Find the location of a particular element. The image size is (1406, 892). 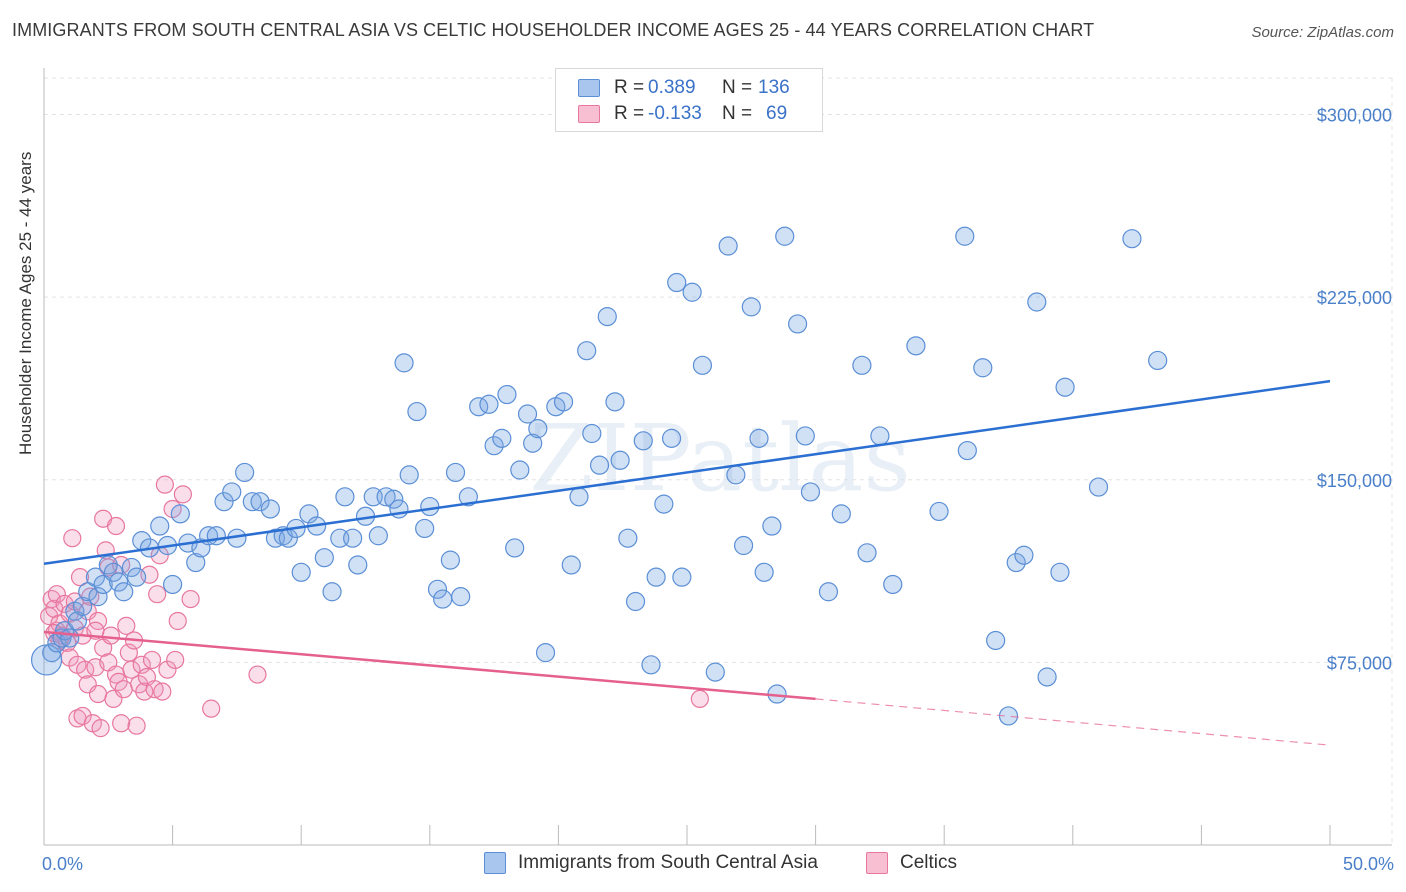

y-tick-label: $300,000 is located at coordinates (1354, 116).